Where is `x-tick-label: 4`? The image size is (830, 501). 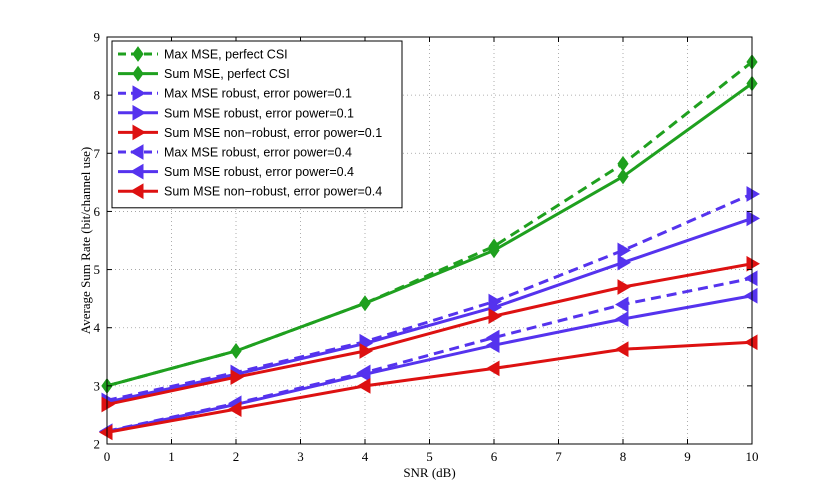
x-tick-label: 4 is located at coordinates (365, 456).